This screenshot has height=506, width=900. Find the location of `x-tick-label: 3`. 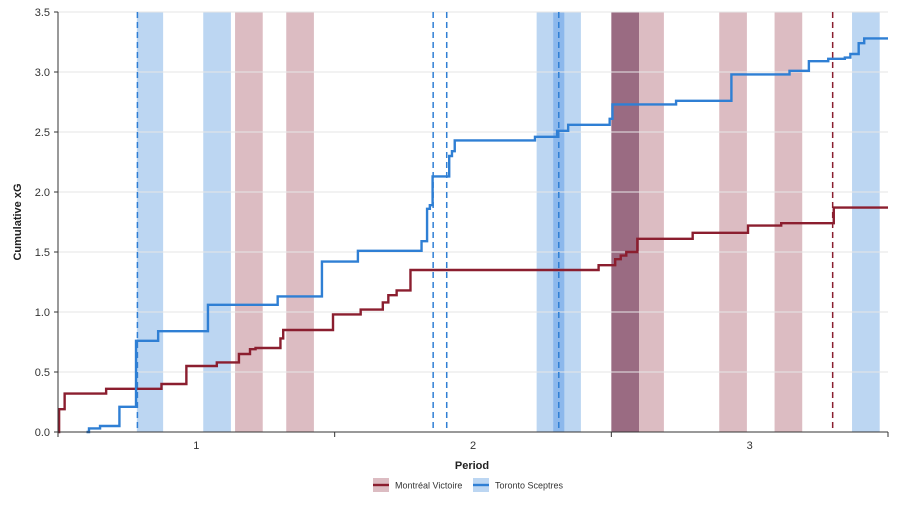

x-tick-label: 3 is located at coordinates (750, 446).